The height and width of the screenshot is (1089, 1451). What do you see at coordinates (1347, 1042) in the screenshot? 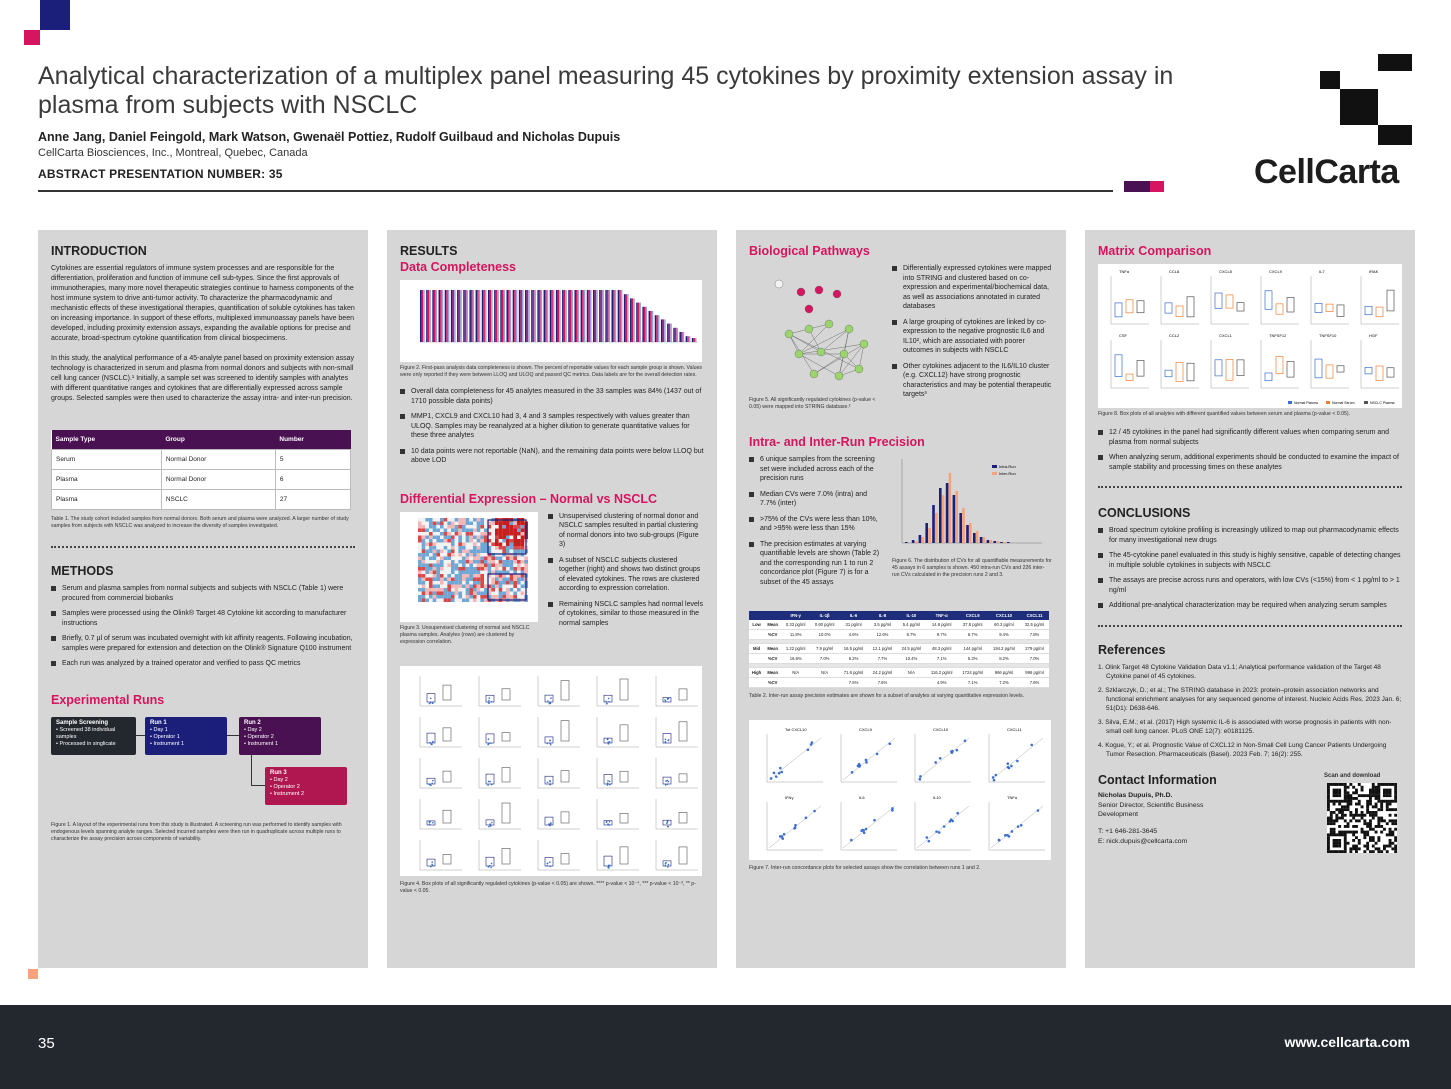
I see `website-link: www.cellcarta.com` at bounding box center [1347, 1042].